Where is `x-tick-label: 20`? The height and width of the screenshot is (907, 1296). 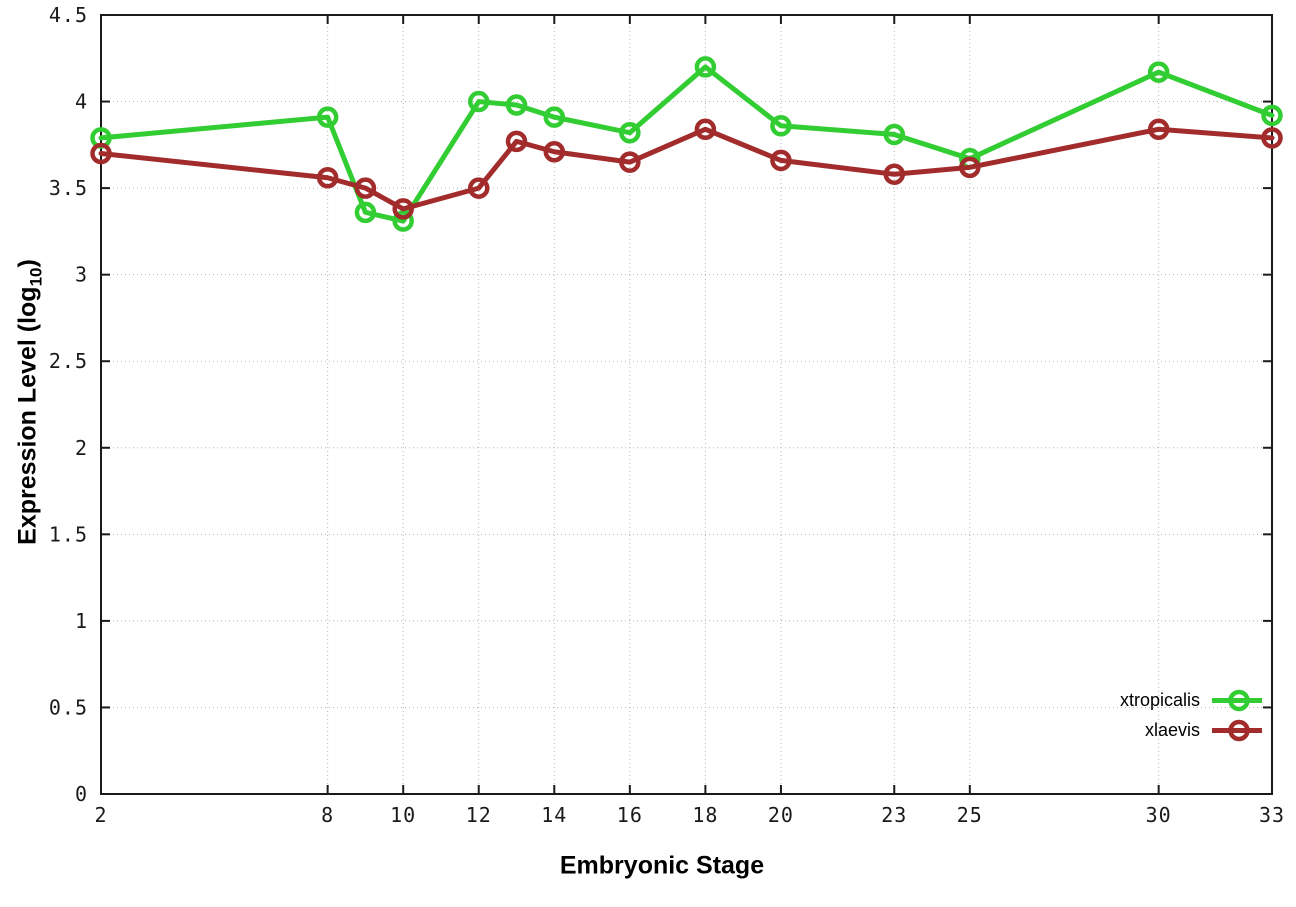 x-tick-label: 20 is located at coordinates (781, 815).